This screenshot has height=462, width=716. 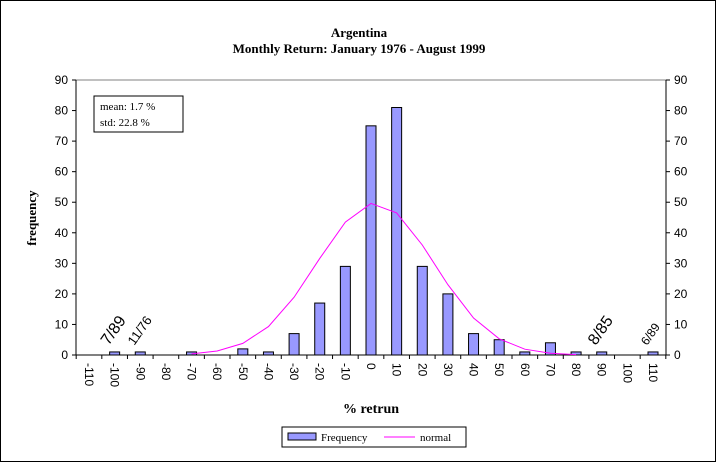 I want to click on x-tick-label: -70, so click(x=192, y=372).